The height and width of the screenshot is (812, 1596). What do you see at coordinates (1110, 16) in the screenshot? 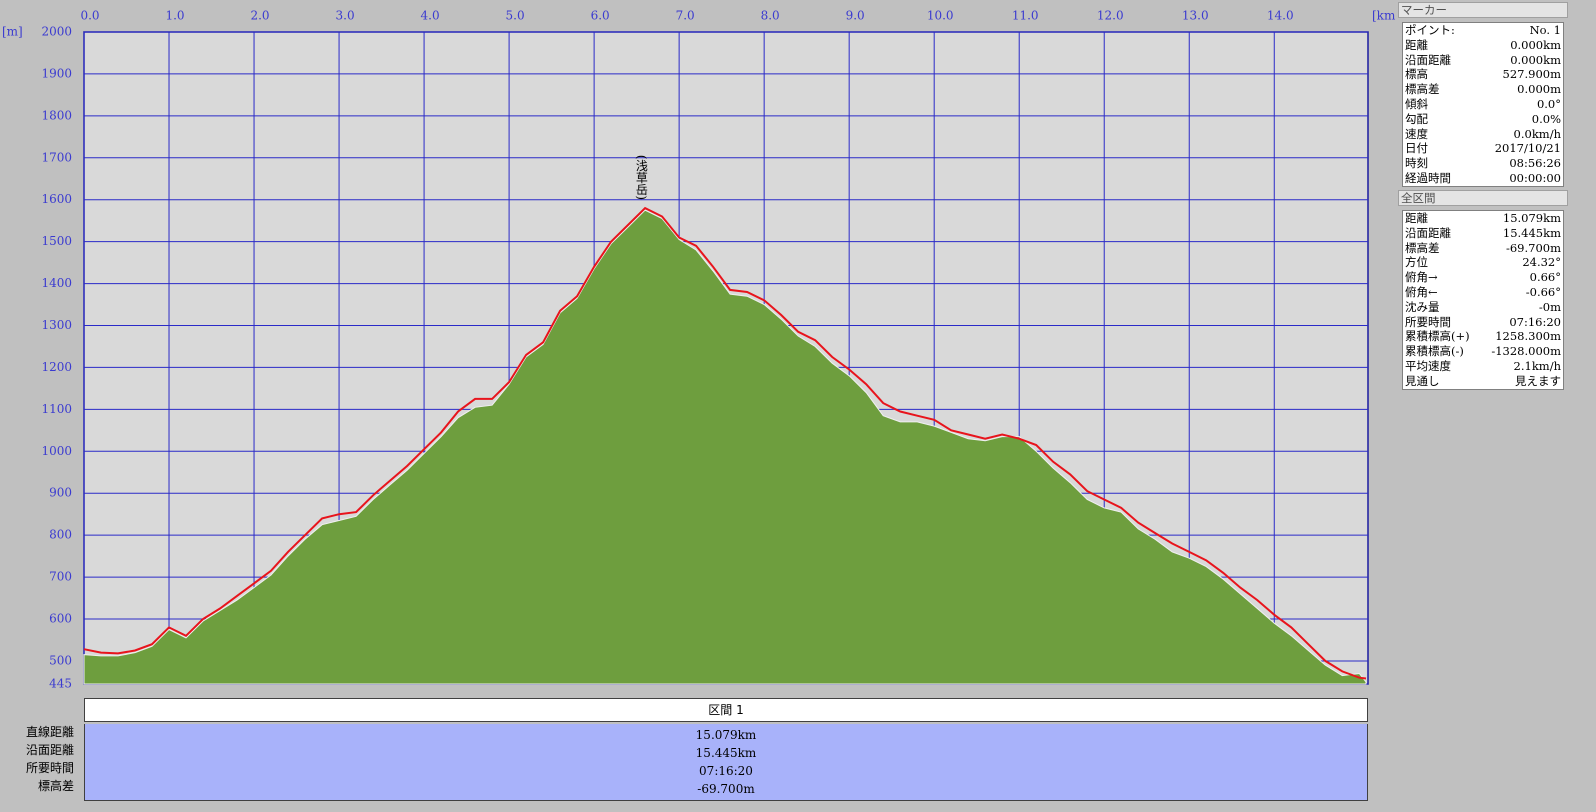
I see `x-tick-label: 12.0` at bounding box center [1110, 16].